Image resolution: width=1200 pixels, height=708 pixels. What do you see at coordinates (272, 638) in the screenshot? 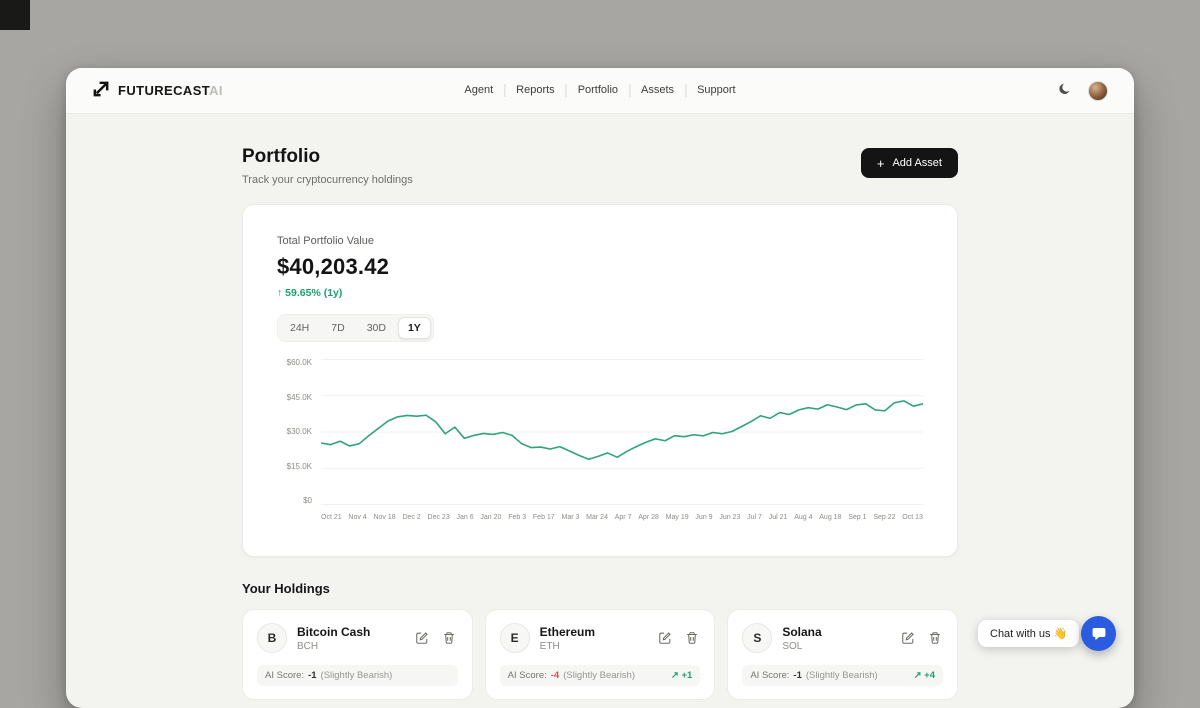
I see `coin-icon-bch: B` at bounding box center [272, 638].